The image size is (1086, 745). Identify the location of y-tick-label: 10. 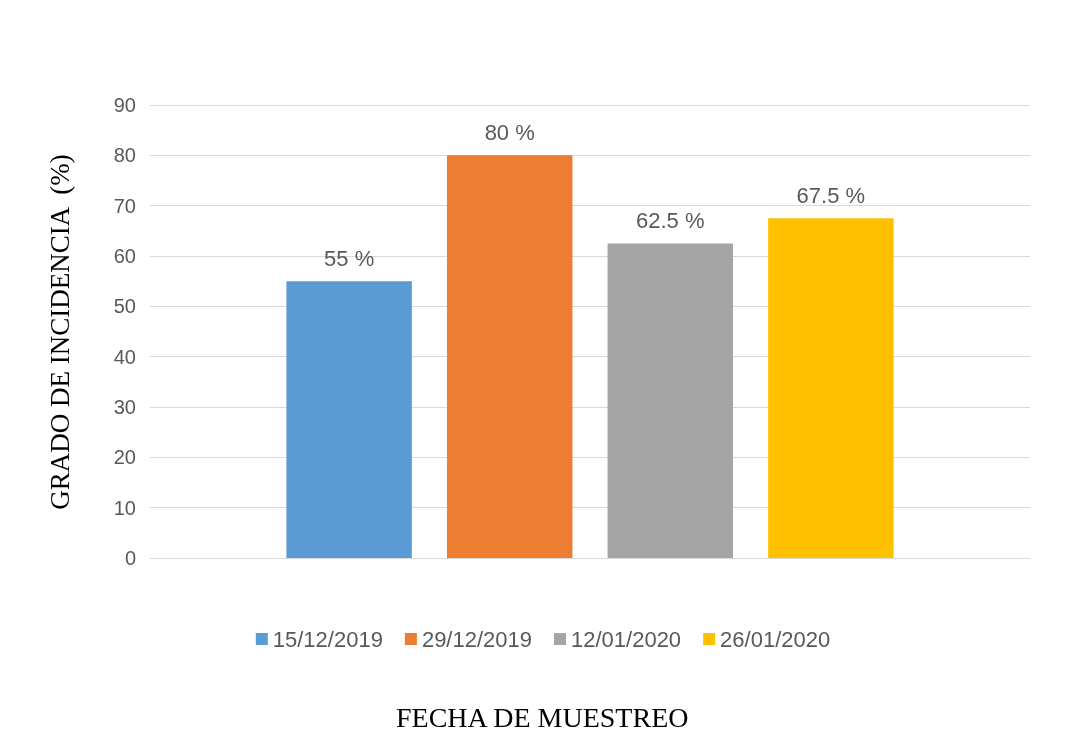
(124, 507).